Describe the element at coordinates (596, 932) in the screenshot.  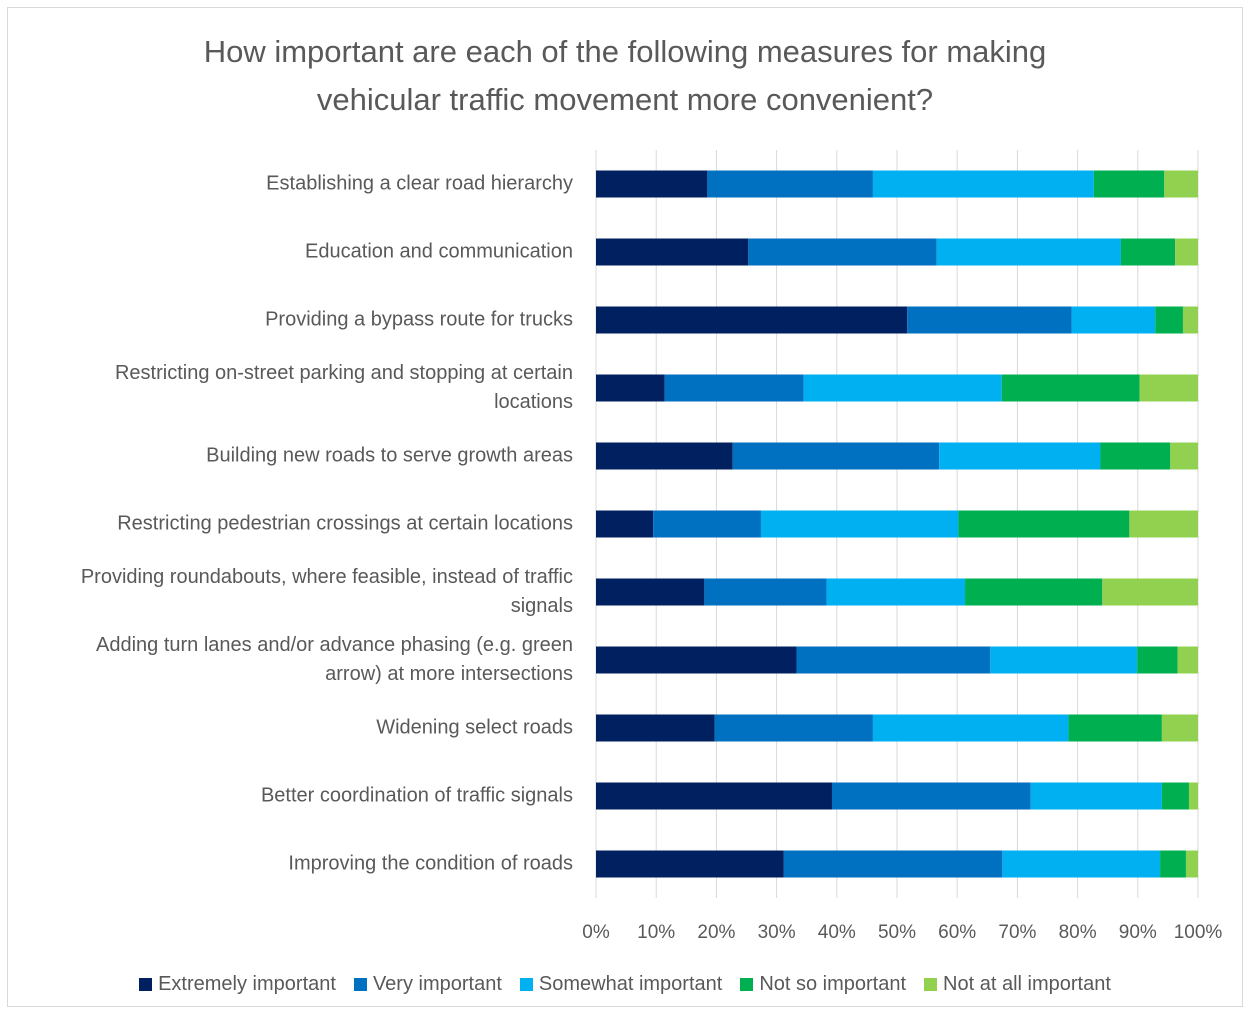
I see `x-tick-label: 0%` at that location.